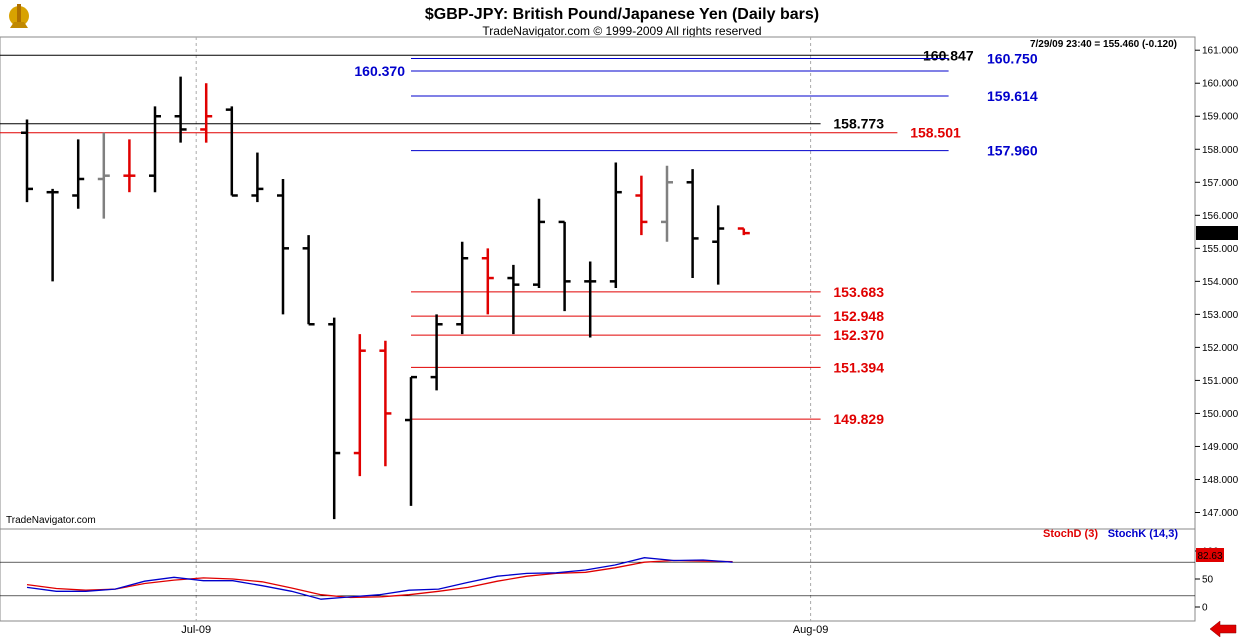 This screenshot has height=640, width=1245. What do you see at coordinates (1208, 580) in the screenshot?
I see `stoch-tick-label: 50` at bounding box center [1208, 580].